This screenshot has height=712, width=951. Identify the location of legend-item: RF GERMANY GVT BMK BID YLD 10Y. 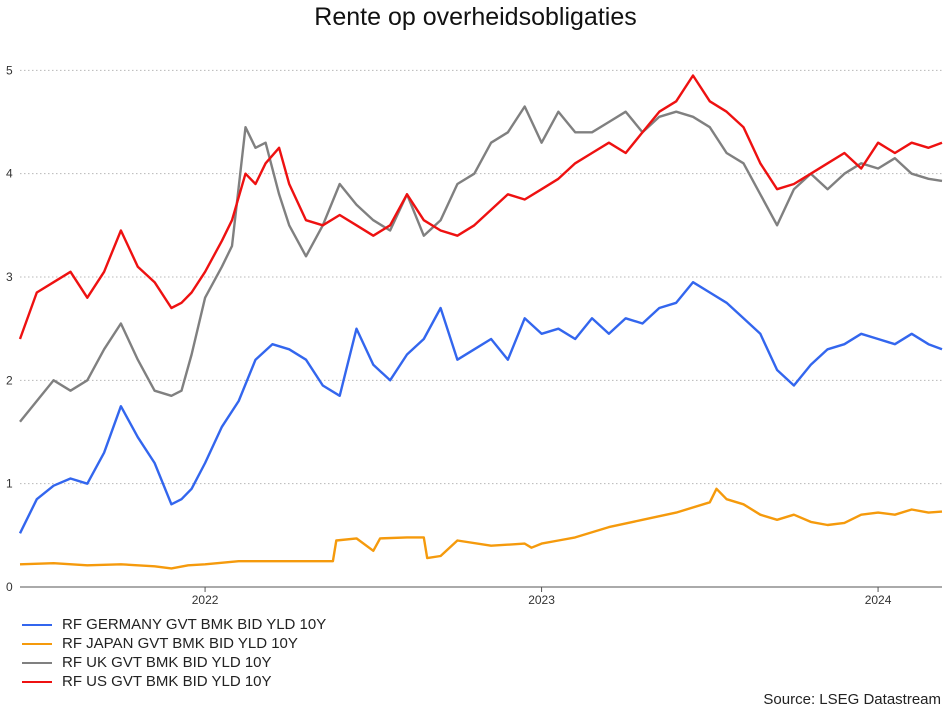
(174, 624).